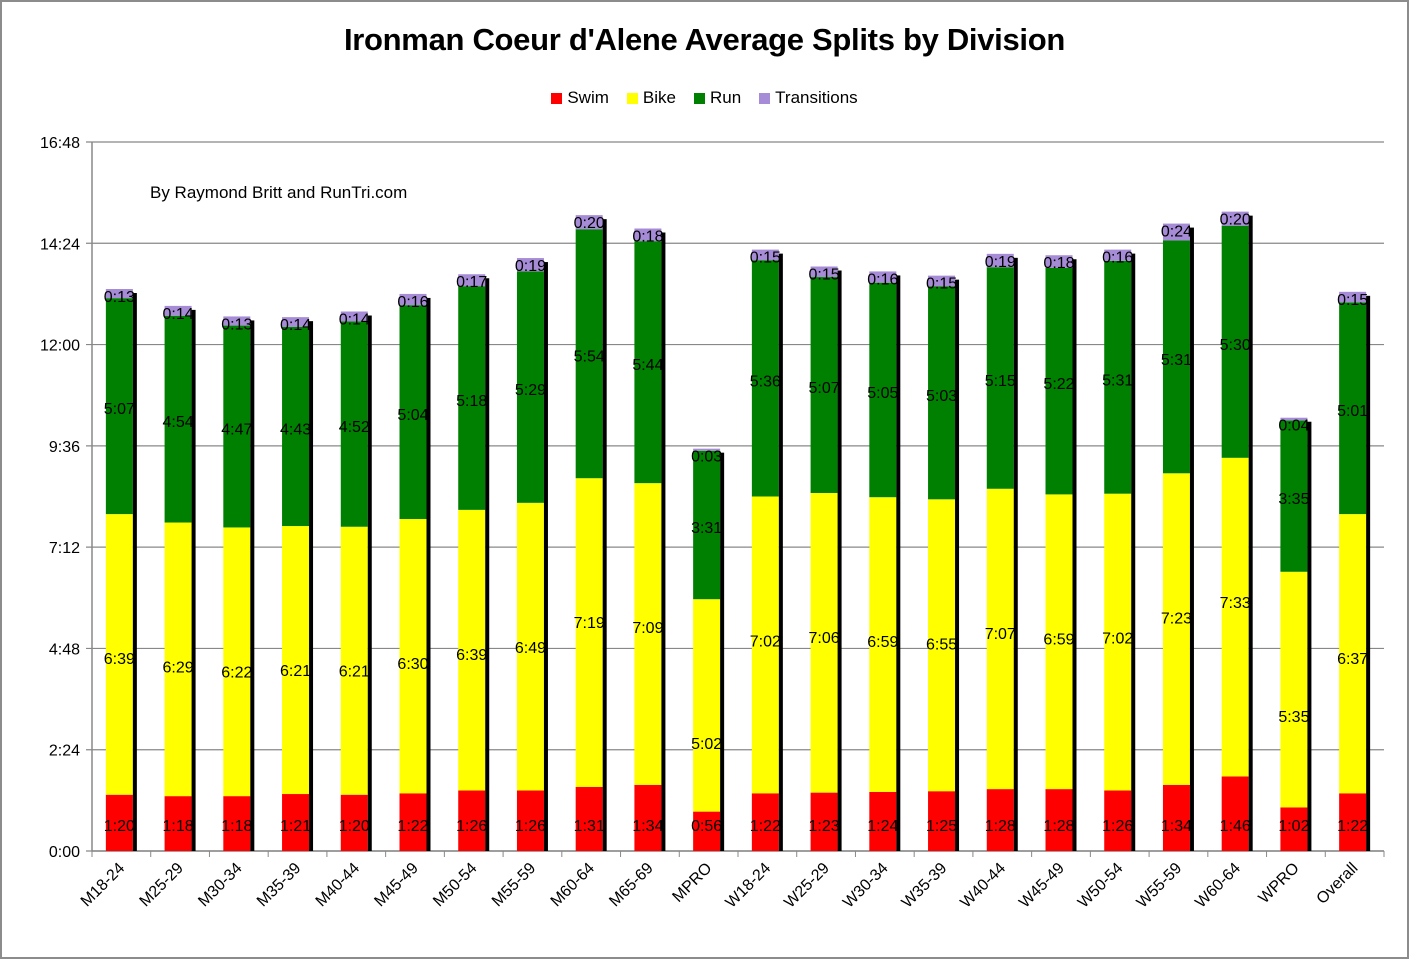  I want to click on data-label-run: 5:29, so click(530, 390).